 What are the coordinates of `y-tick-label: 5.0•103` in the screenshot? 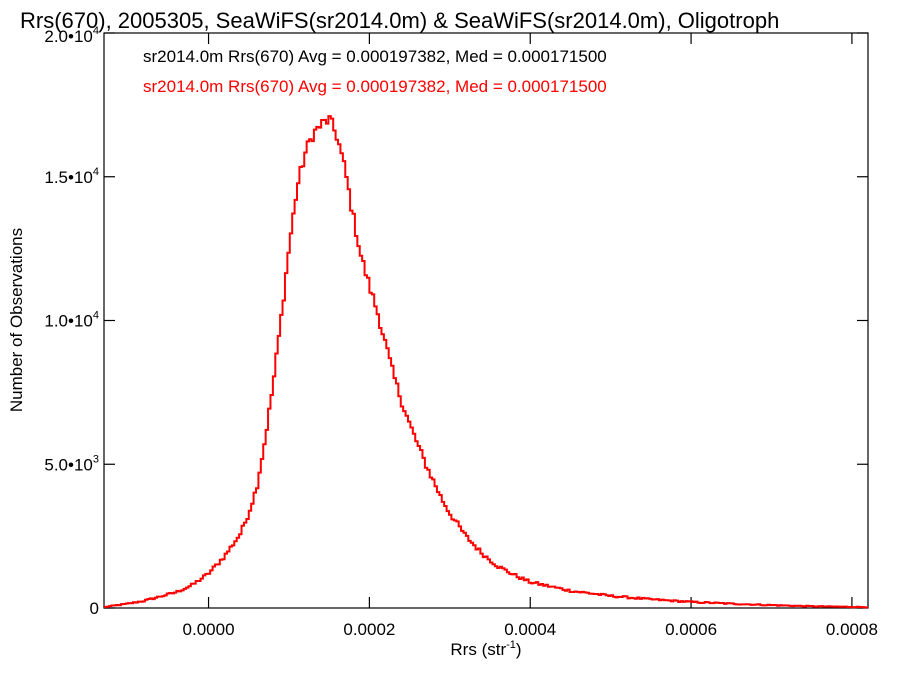 It's located at (71, 463).